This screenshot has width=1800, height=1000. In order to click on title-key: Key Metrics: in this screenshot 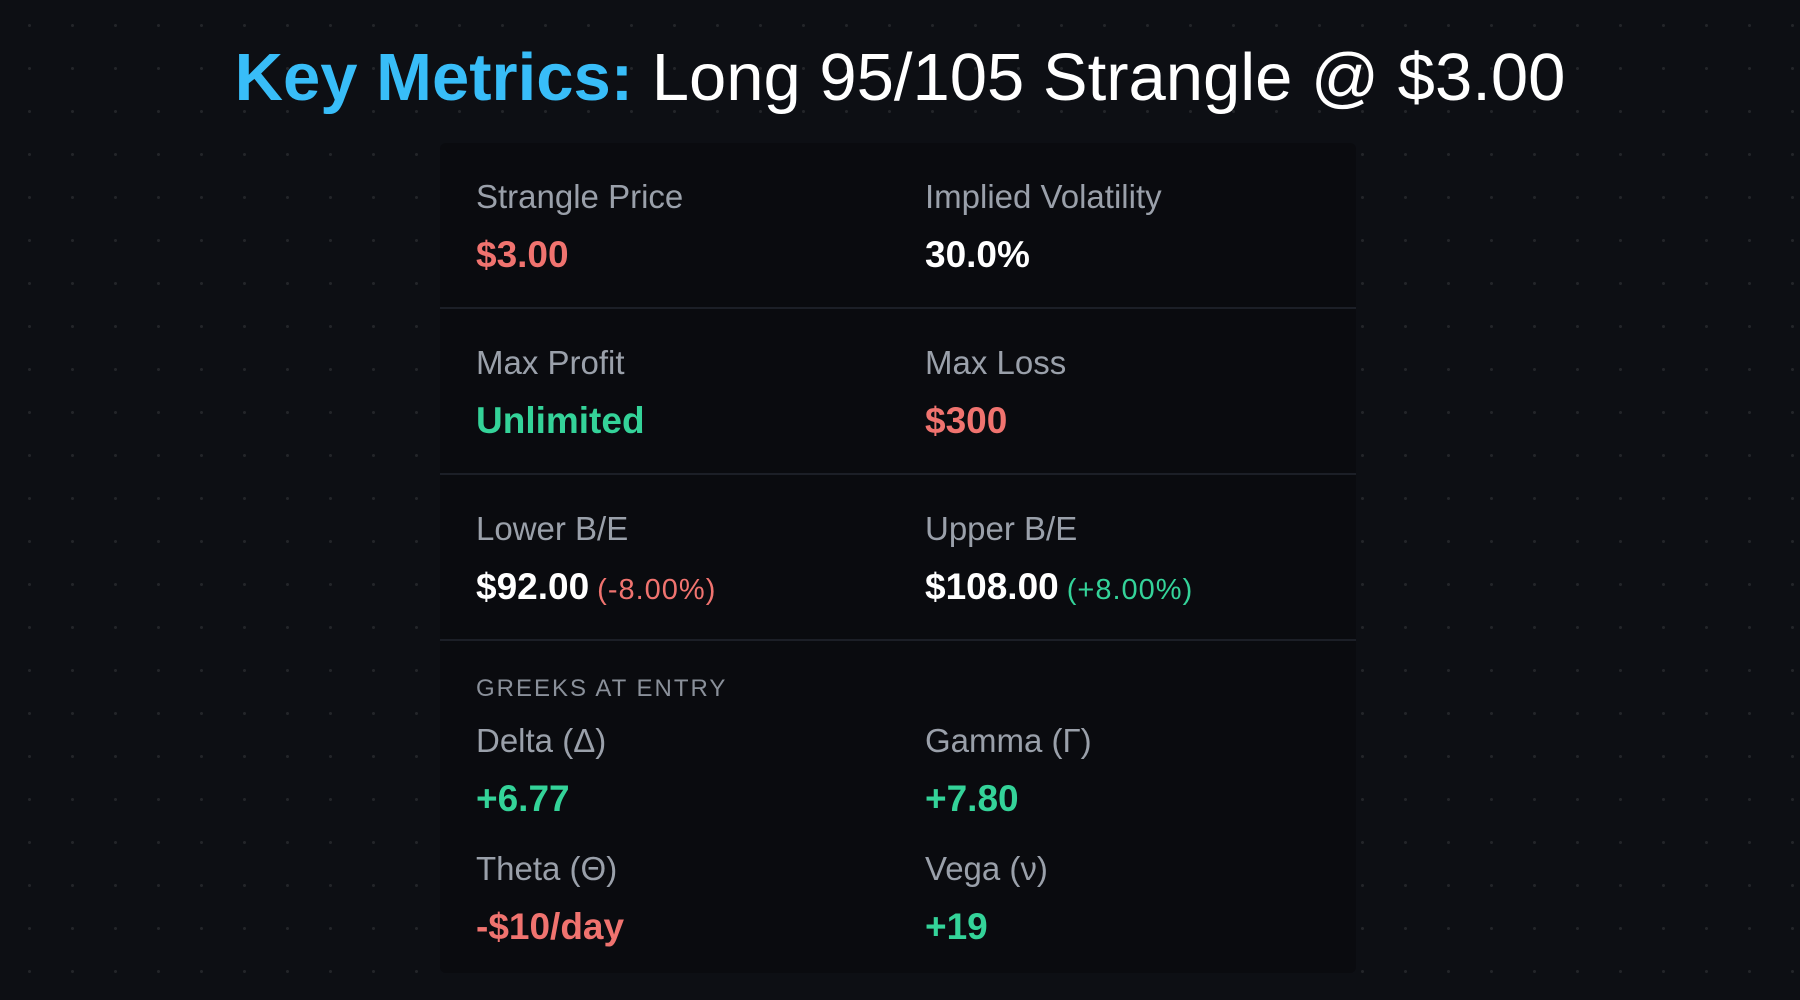, I will do `click(434, 77)`.